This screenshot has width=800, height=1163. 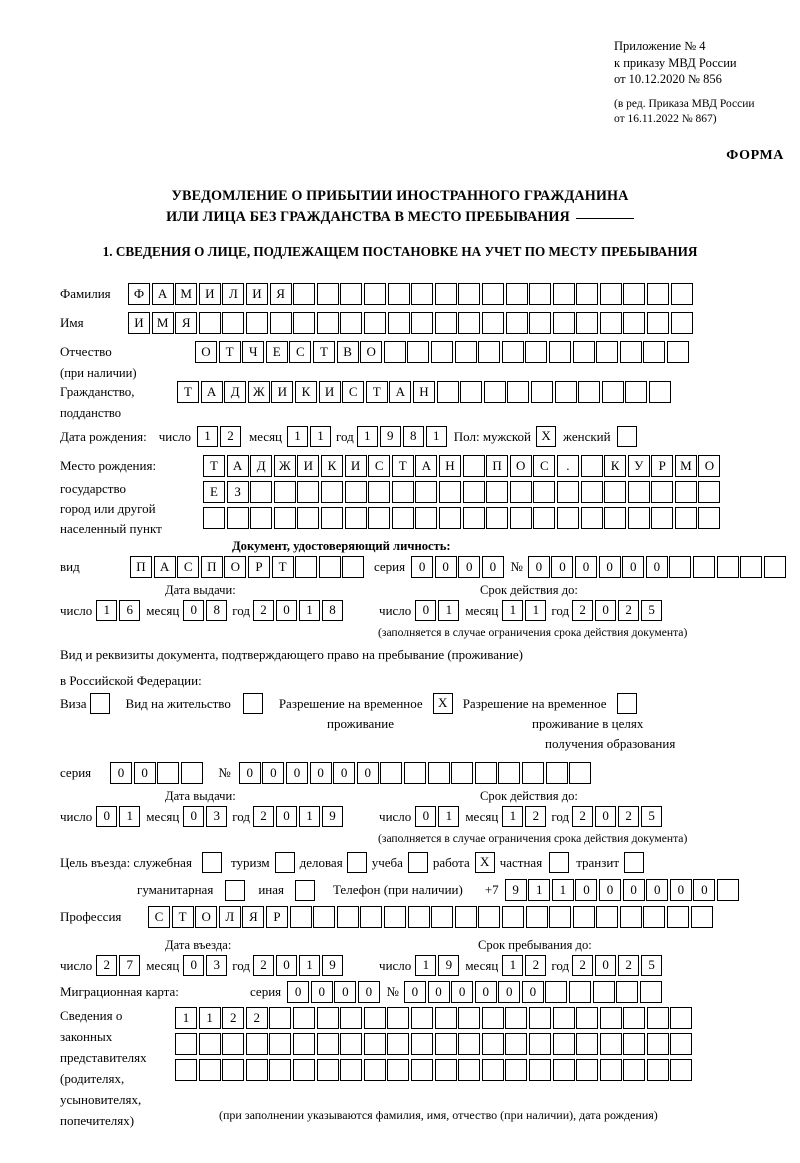 What do you see at coordinates (356, 862) in the screenshot?
I see `purpose-business-checkbox` at bounding box center [356, 862].